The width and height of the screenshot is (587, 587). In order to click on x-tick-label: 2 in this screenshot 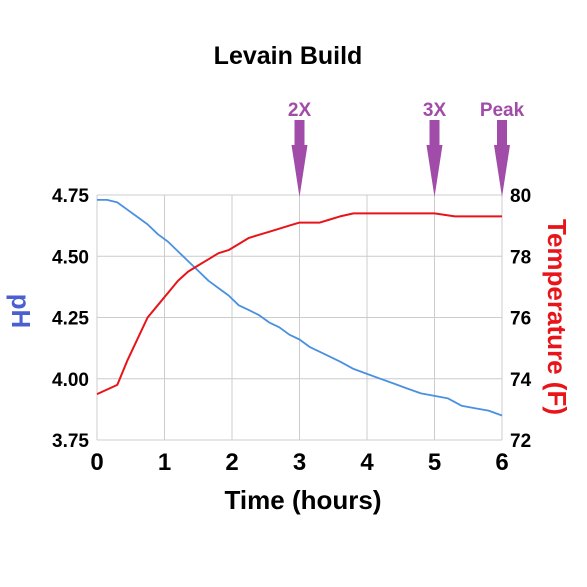, I will do `click(231, 462)`.